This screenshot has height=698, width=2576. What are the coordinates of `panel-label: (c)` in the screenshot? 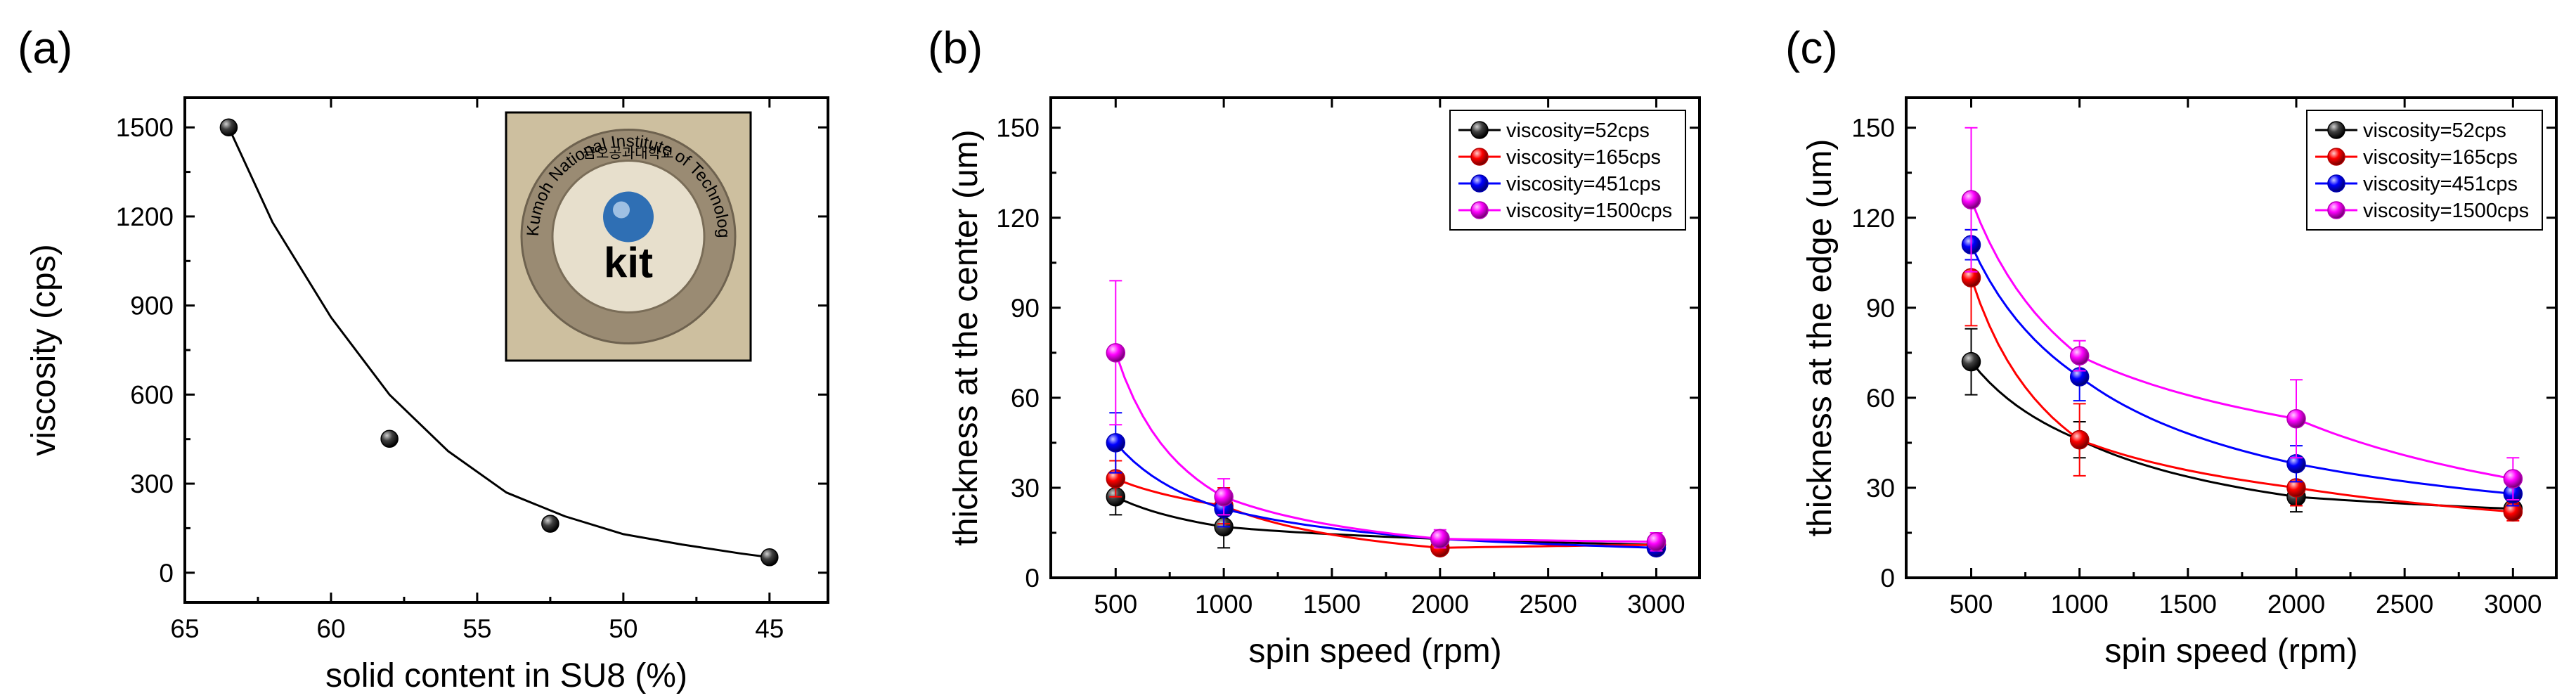 It's located at (1812, 47).